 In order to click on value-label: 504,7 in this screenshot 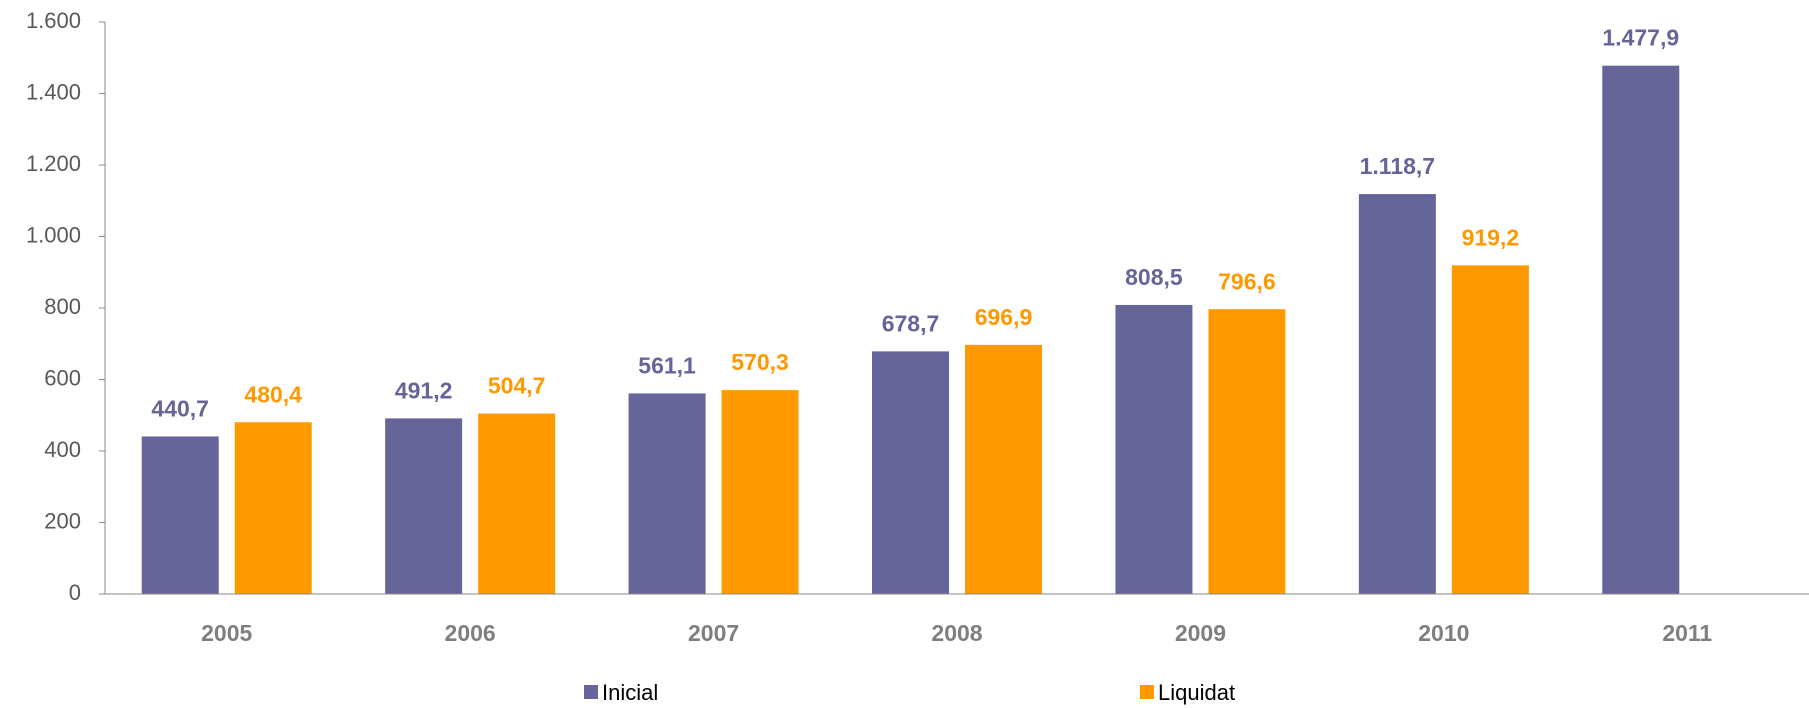, I will do `click(517, 386)`.